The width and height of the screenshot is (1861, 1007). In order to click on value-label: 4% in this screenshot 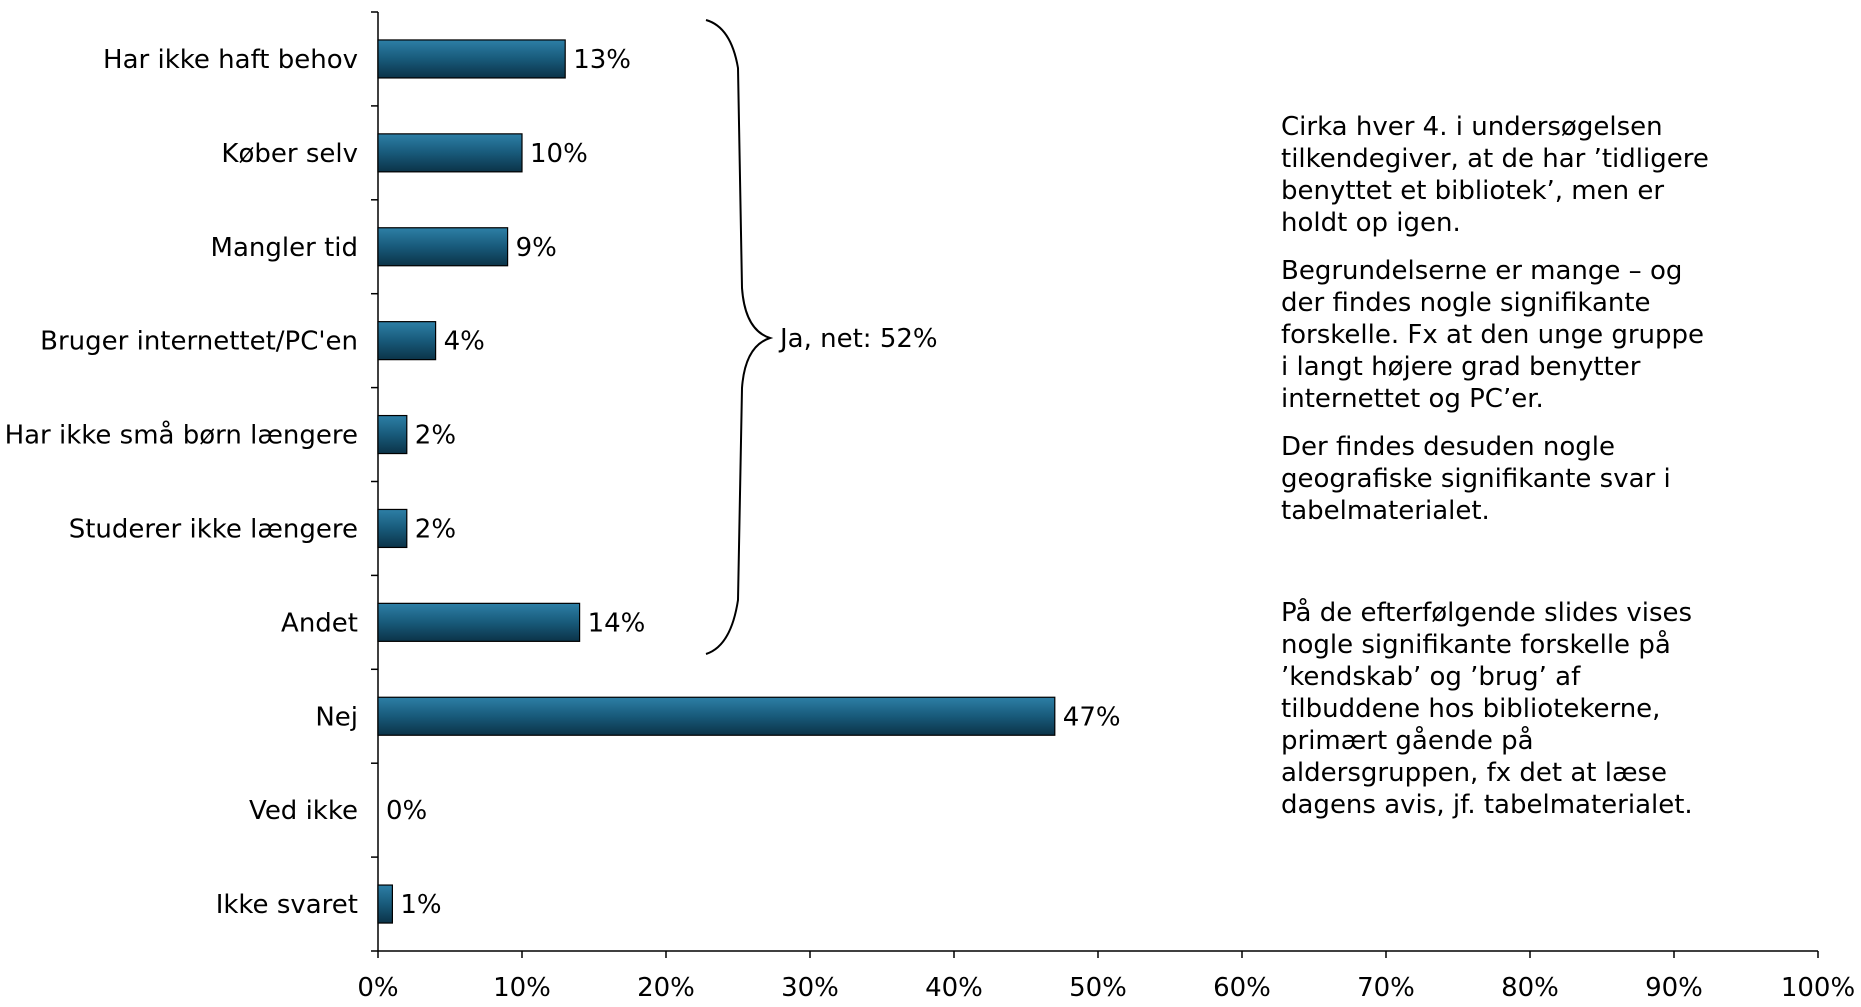, I will do `click(464, 342)`.